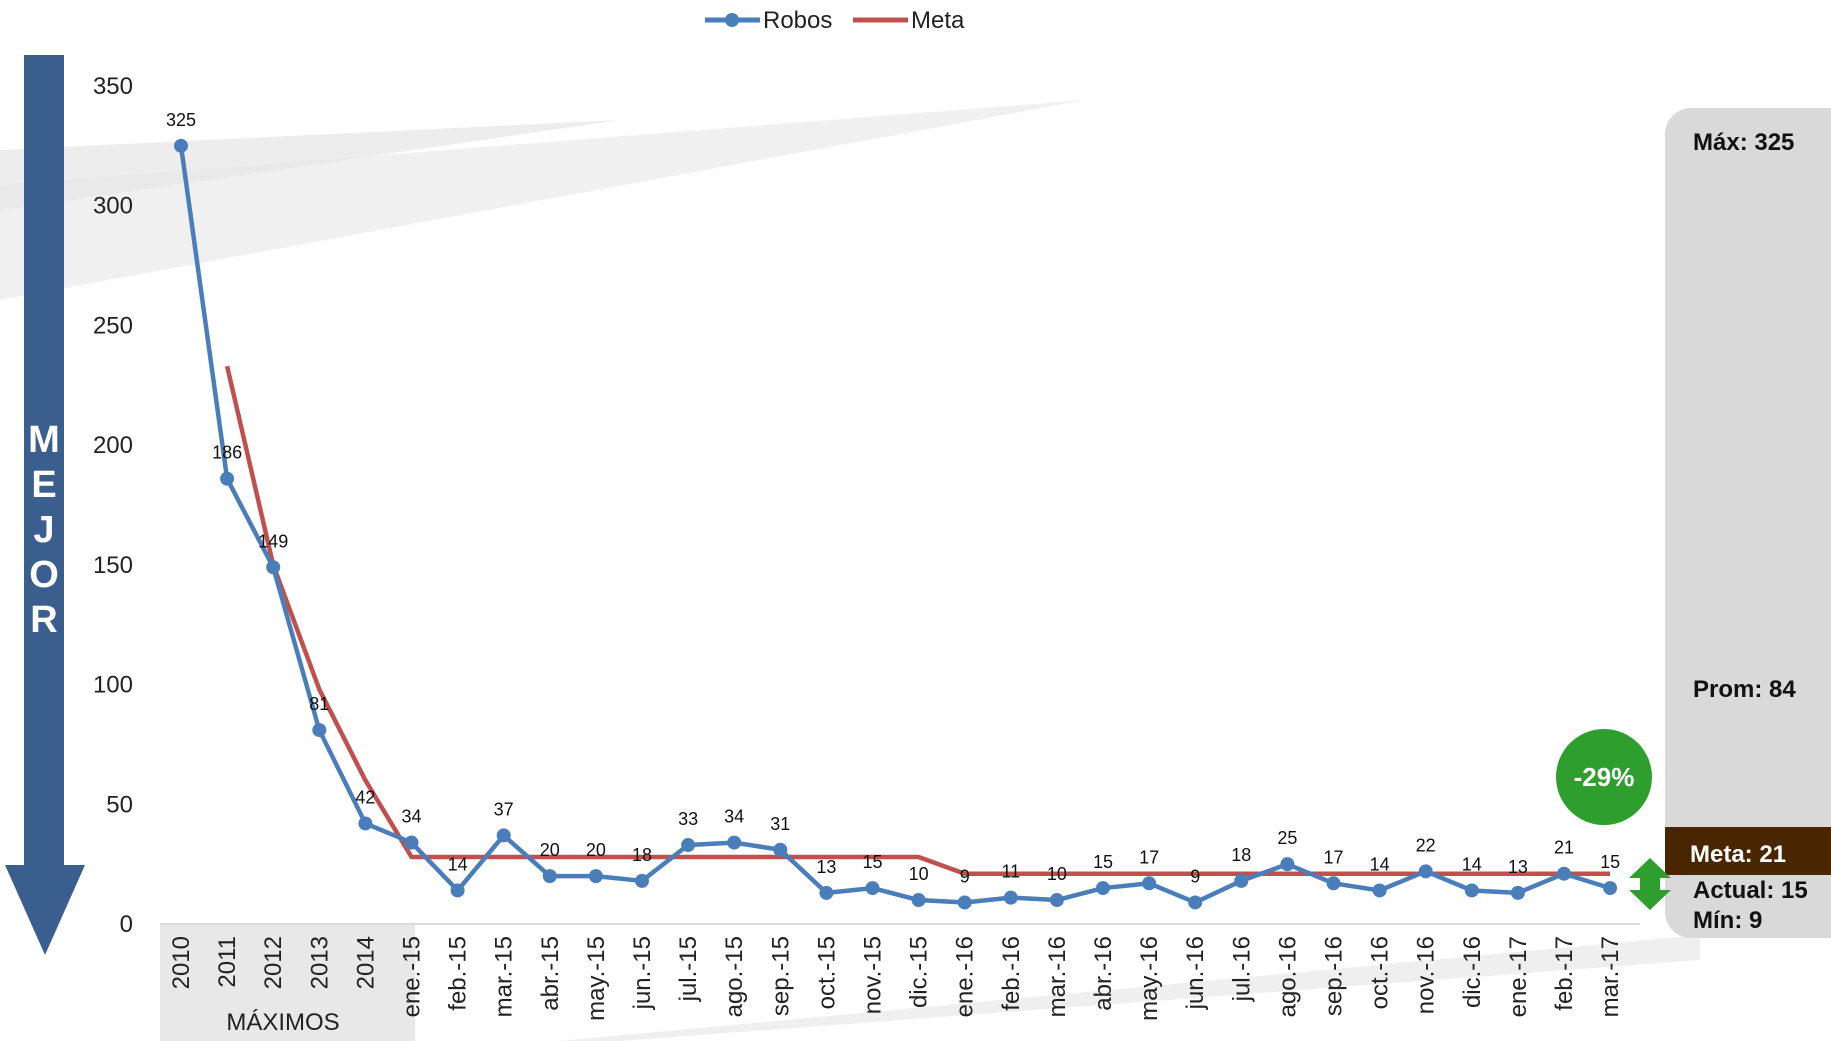  What do you see at coordinates (688, 819) in the screenshot?
I see `robos-data-label: 33` at bounding box center [688, 819].